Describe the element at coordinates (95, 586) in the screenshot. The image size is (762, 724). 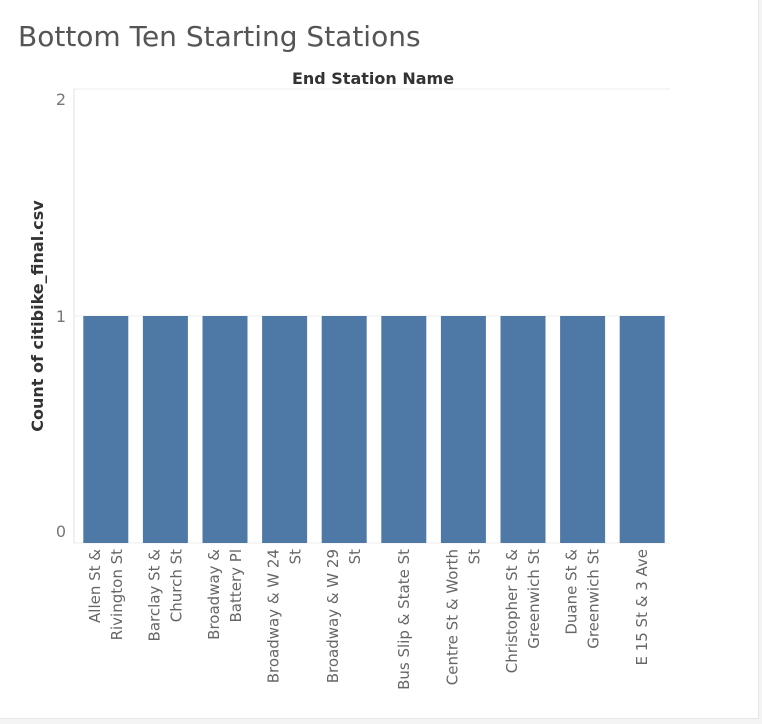
I see `x-tick-label-line: Allen St &` at that location.